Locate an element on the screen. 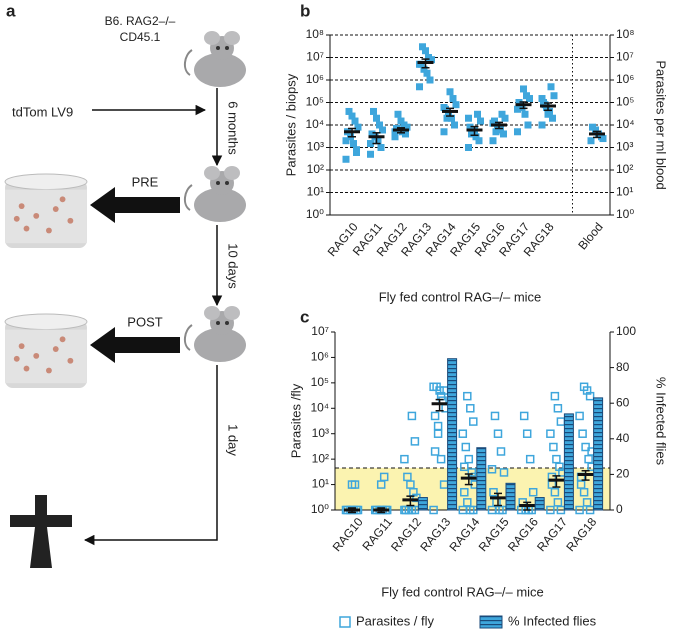  mouse-label: CD45.1 is located at coordinates (140, 37).